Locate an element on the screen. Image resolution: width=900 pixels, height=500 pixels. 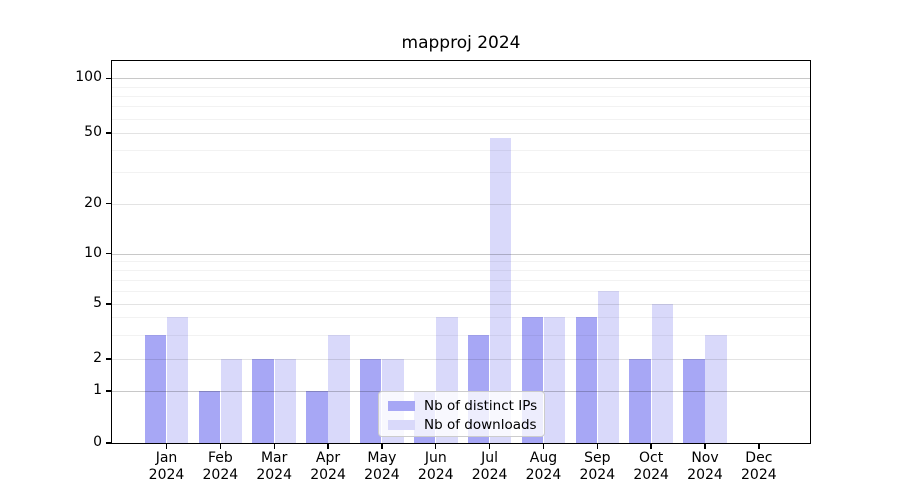
x-tick-label-line: Aug is located at coordinates (543, 458).